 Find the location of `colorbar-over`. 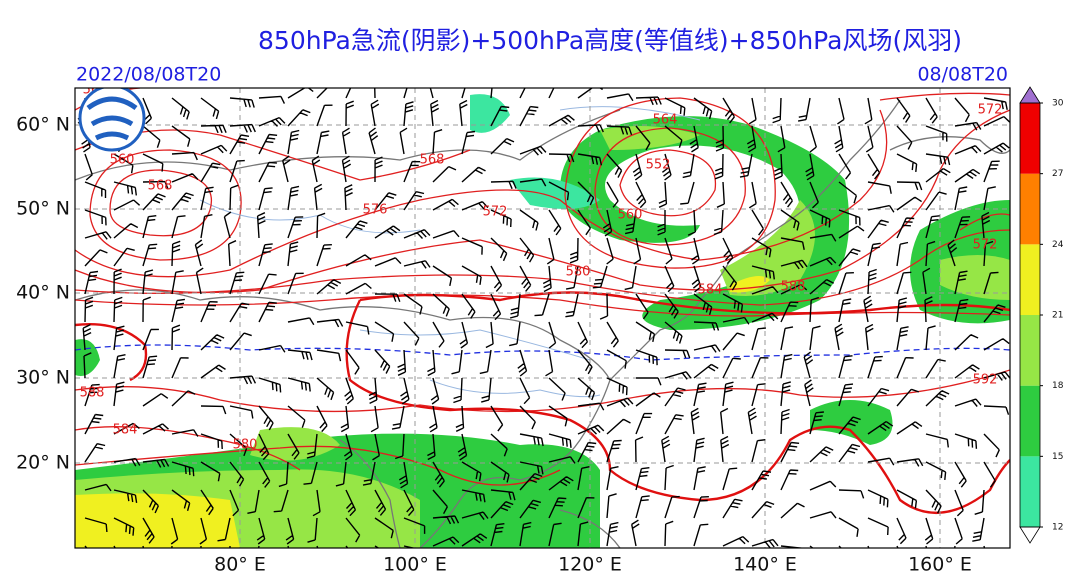

colorbar-over is located at coordinates (1030, 95).